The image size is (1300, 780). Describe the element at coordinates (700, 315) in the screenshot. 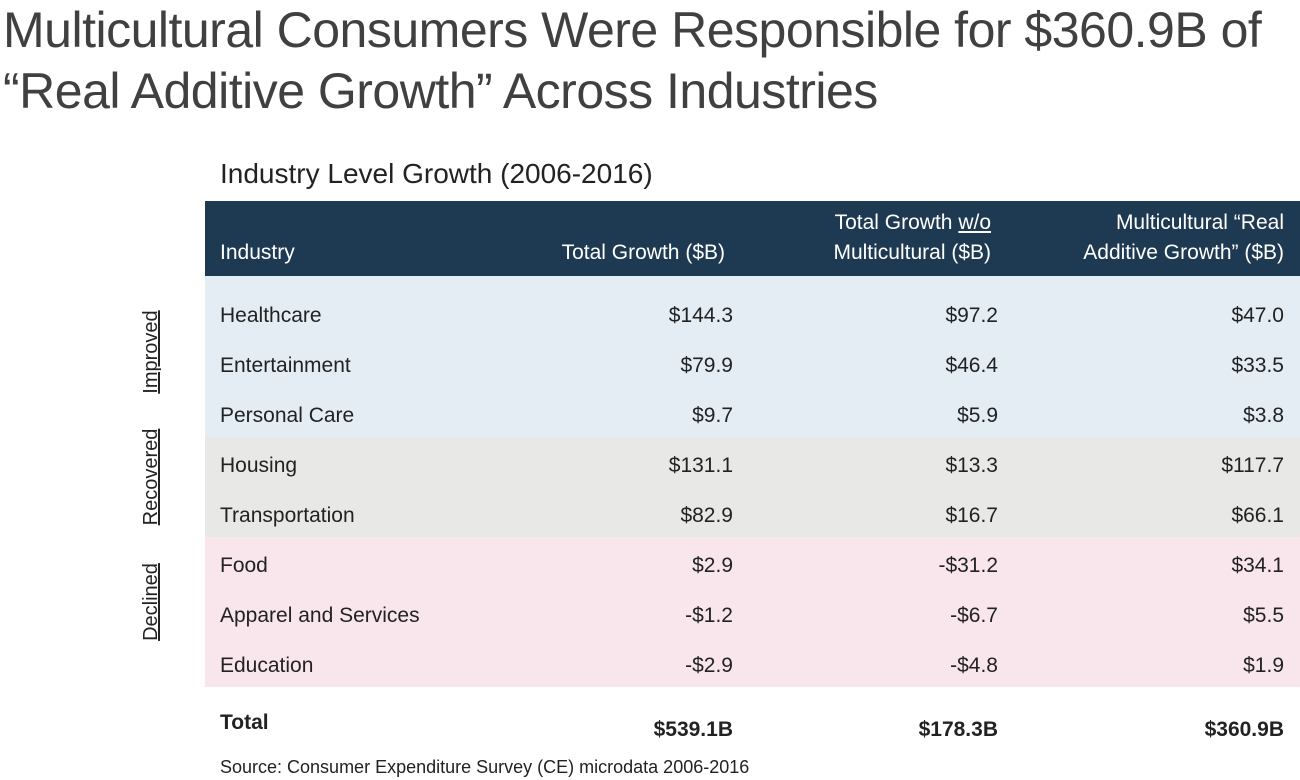

I see `total-growth-cell: $144.3` at that location.